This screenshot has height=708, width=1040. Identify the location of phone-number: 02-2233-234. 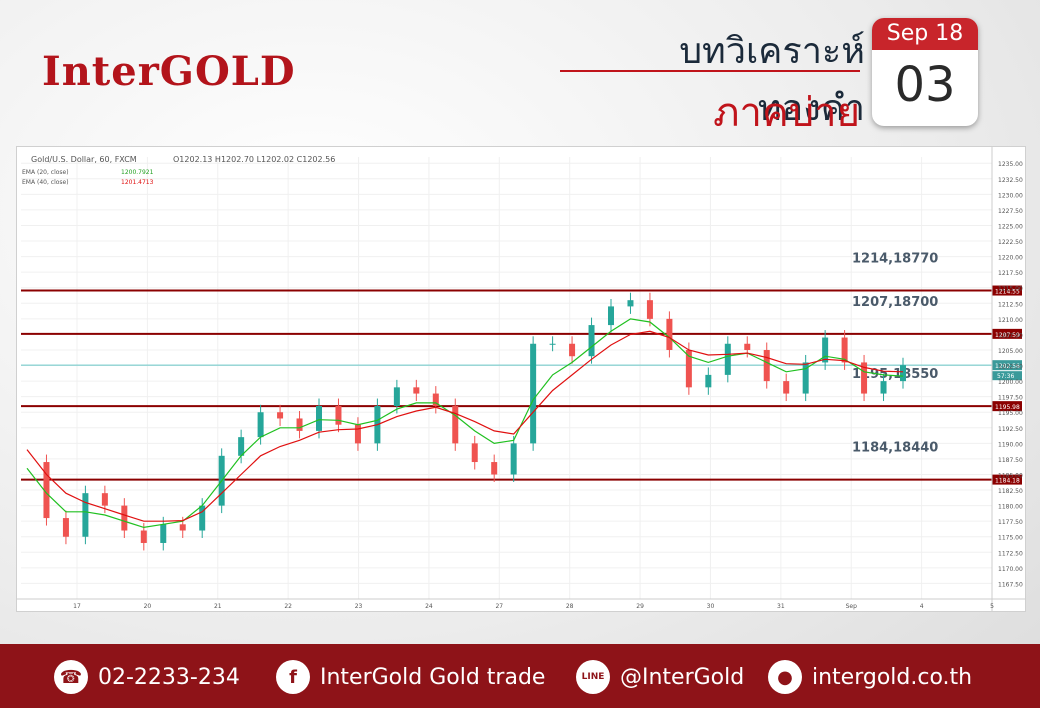
(169, 677).